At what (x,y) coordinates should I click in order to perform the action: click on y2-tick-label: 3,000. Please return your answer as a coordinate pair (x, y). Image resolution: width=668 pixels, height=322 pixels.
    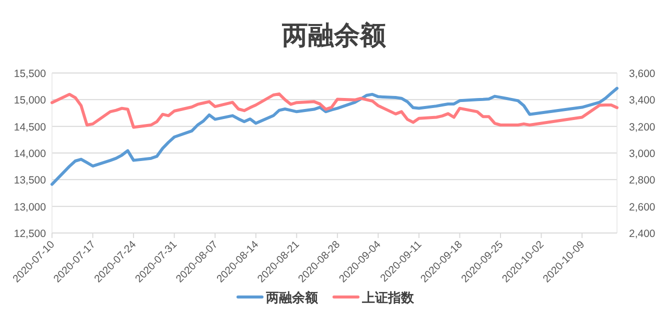
    Looking at the image, I should click on (642, 154).